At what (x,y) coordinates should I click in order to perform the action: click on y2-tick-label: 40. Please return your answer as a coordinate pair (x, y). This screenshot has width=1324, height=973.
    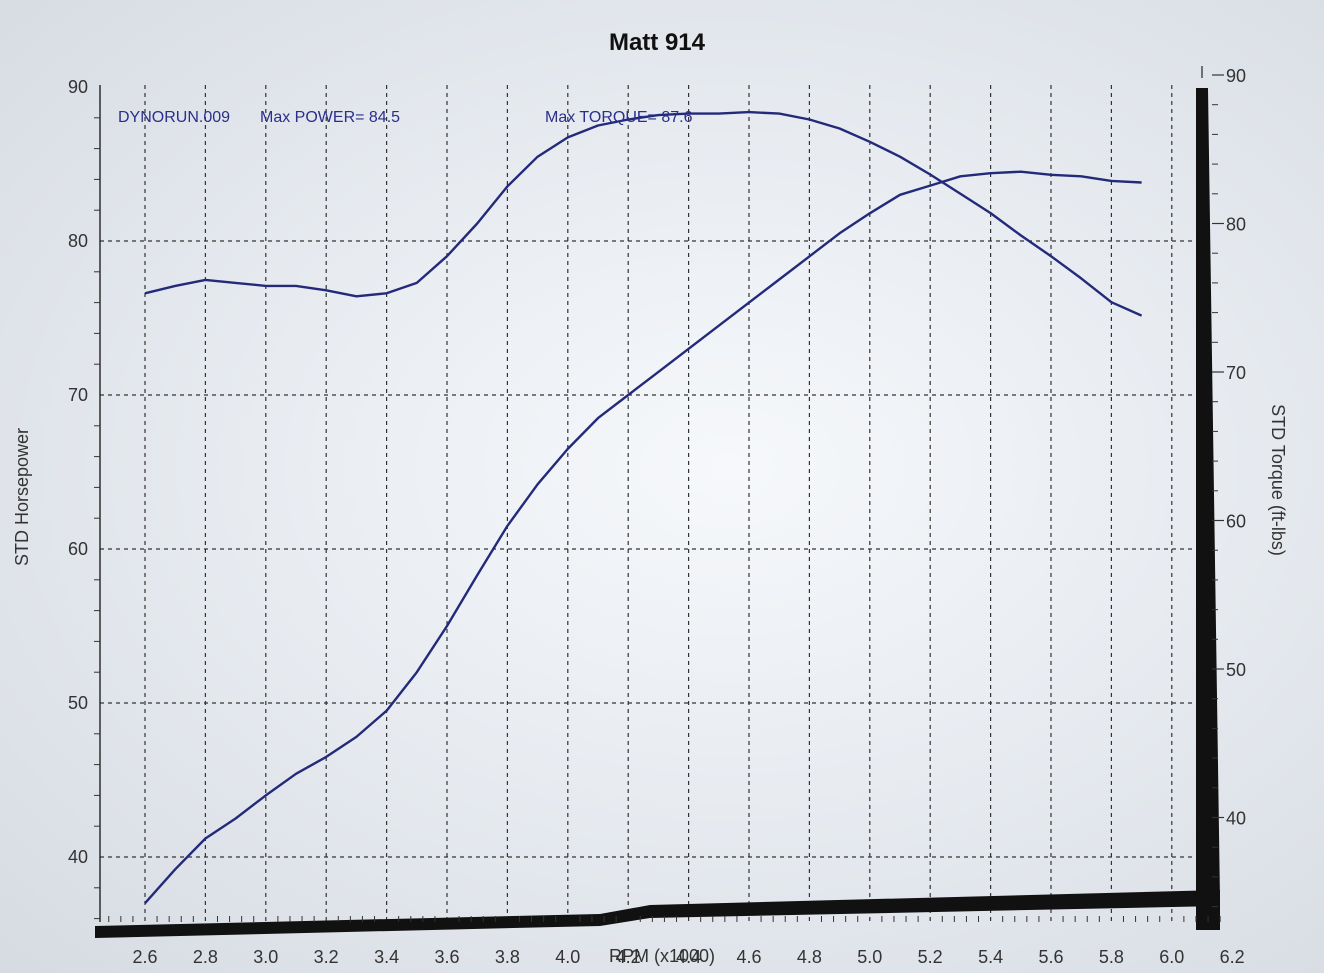
    Looking at the image, I should click on (1236, 819).